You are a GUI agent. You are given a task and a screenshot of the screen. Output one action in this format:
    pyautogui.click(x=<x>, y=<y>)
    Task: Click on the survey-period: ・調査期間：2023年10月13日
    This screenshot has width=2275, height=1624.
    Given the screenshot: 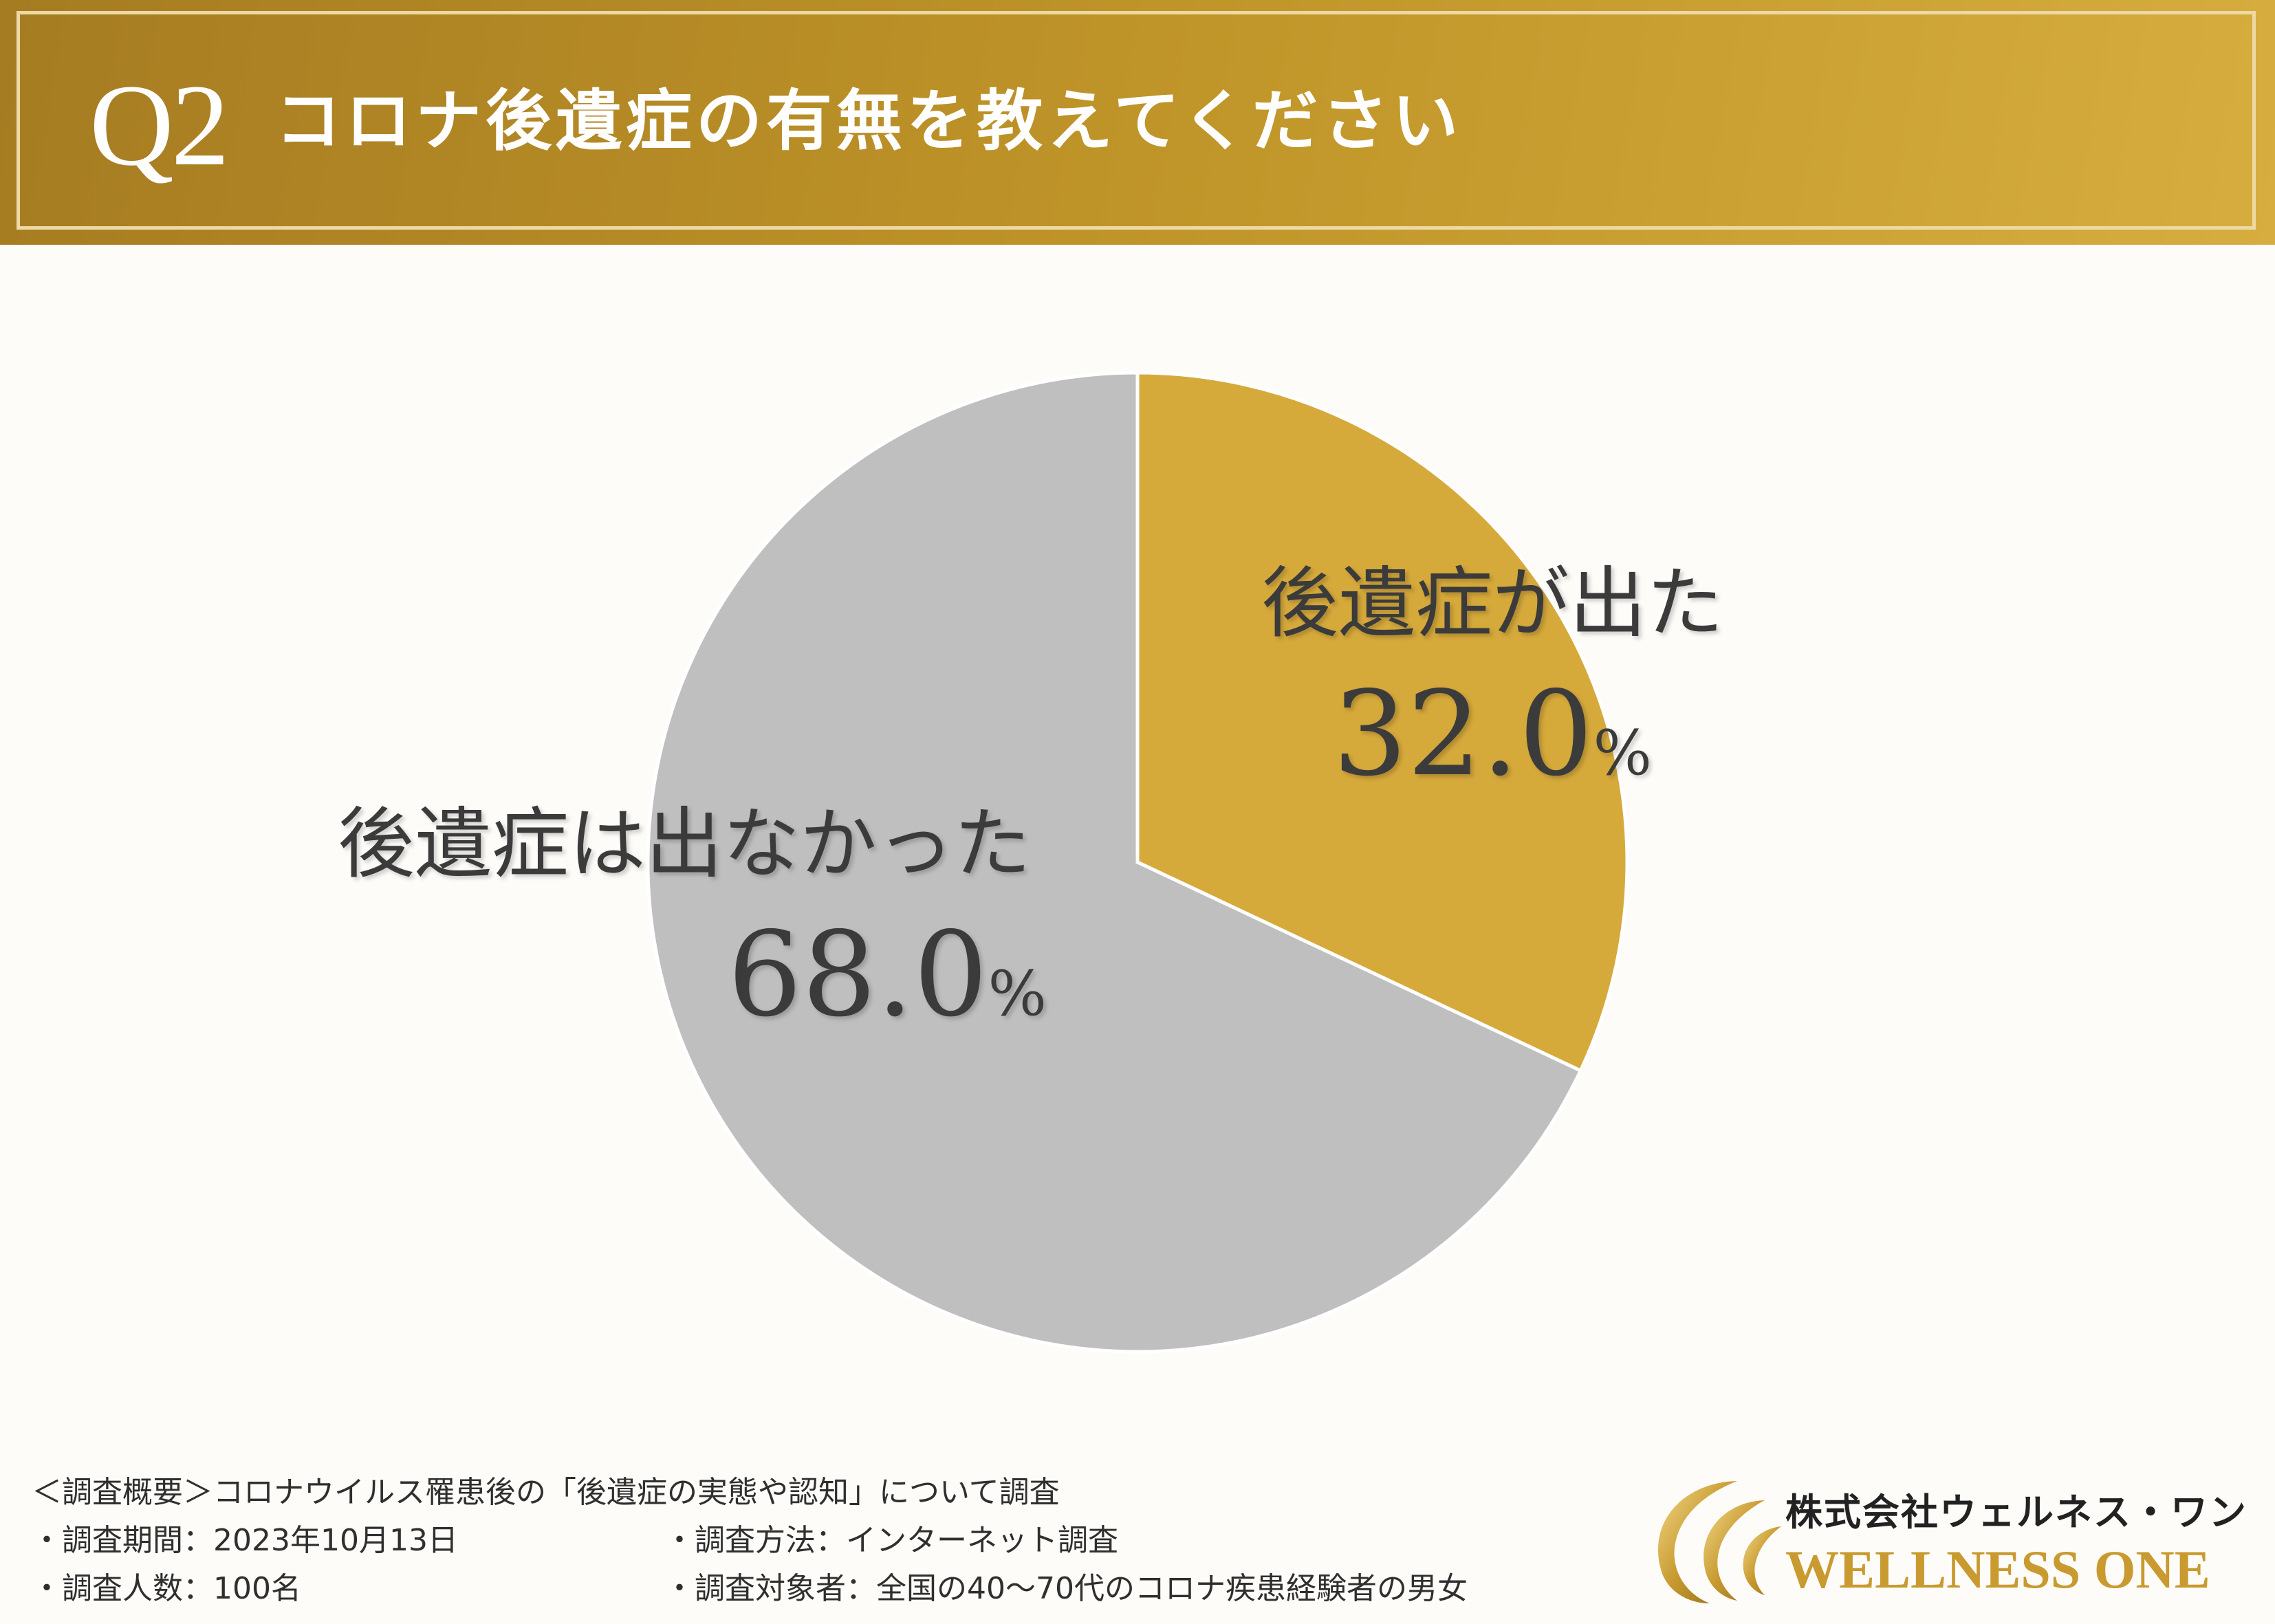 What is the action you would take?
    pyautogui.click(x=245, y=1540)
    